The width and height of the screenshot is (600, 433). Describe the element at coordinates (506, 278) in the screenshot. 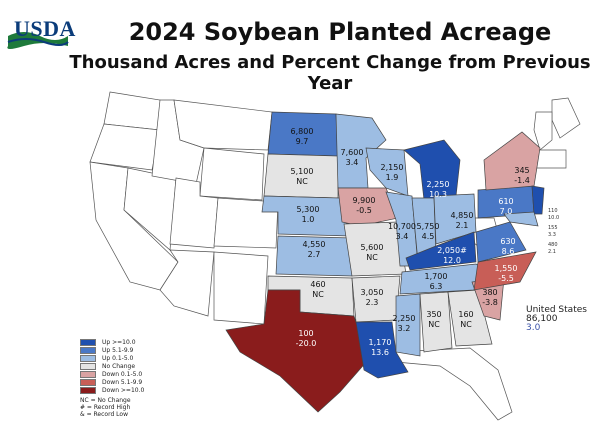

I see `label-nc-change: -5.5` at that location.